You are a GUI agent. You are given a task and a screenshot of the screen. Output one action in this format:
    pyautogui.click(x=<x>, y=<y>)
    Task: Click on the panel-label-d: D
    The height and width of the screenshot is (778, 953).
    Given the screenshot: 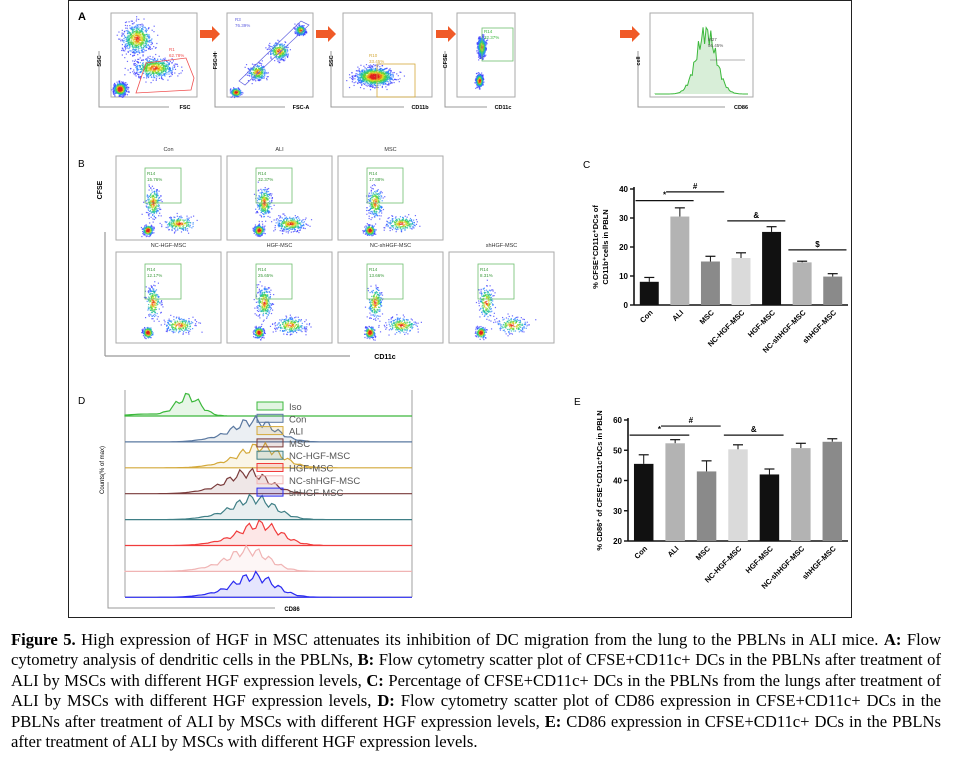 What is the action you would take?
    pyautogui.click(x=81, y=401)
    